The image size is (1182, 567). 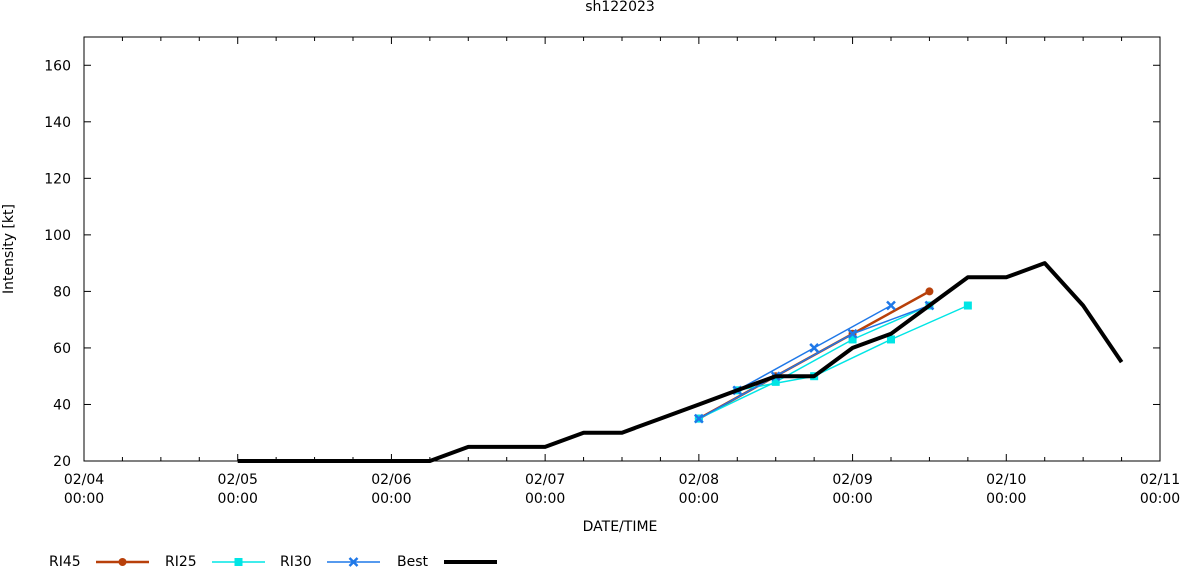 What do you see at coordinates (273, 560) in the screenshot?
I see `legend: RI45 RI25 RI30 Best` at bounding box center [273, 560].